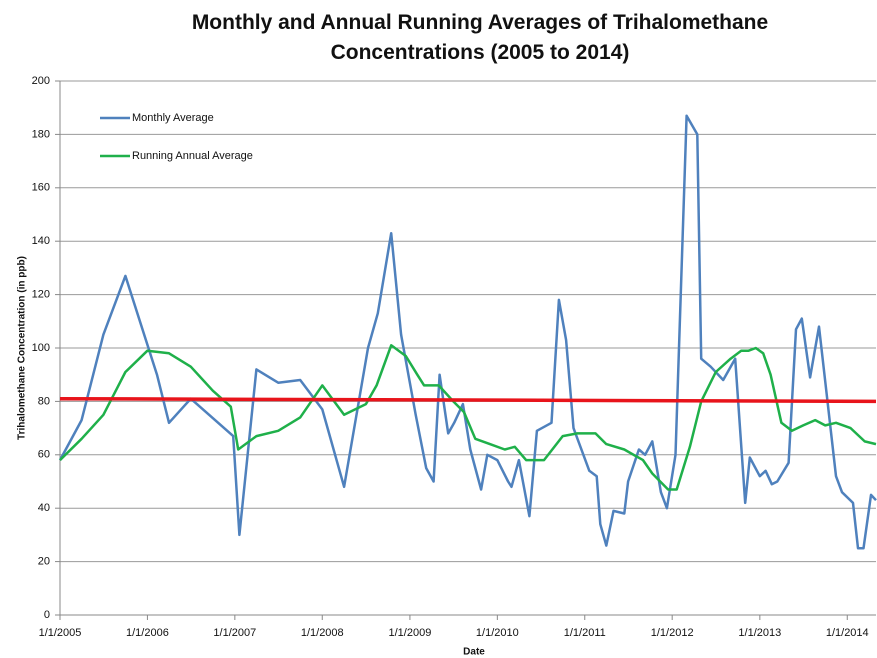 The height and width of the screenshot is (658, 877). Describe the element at coordinates (672, 633) in the screenshot. I see `x-tick-label: 1/1/2012` at that location.